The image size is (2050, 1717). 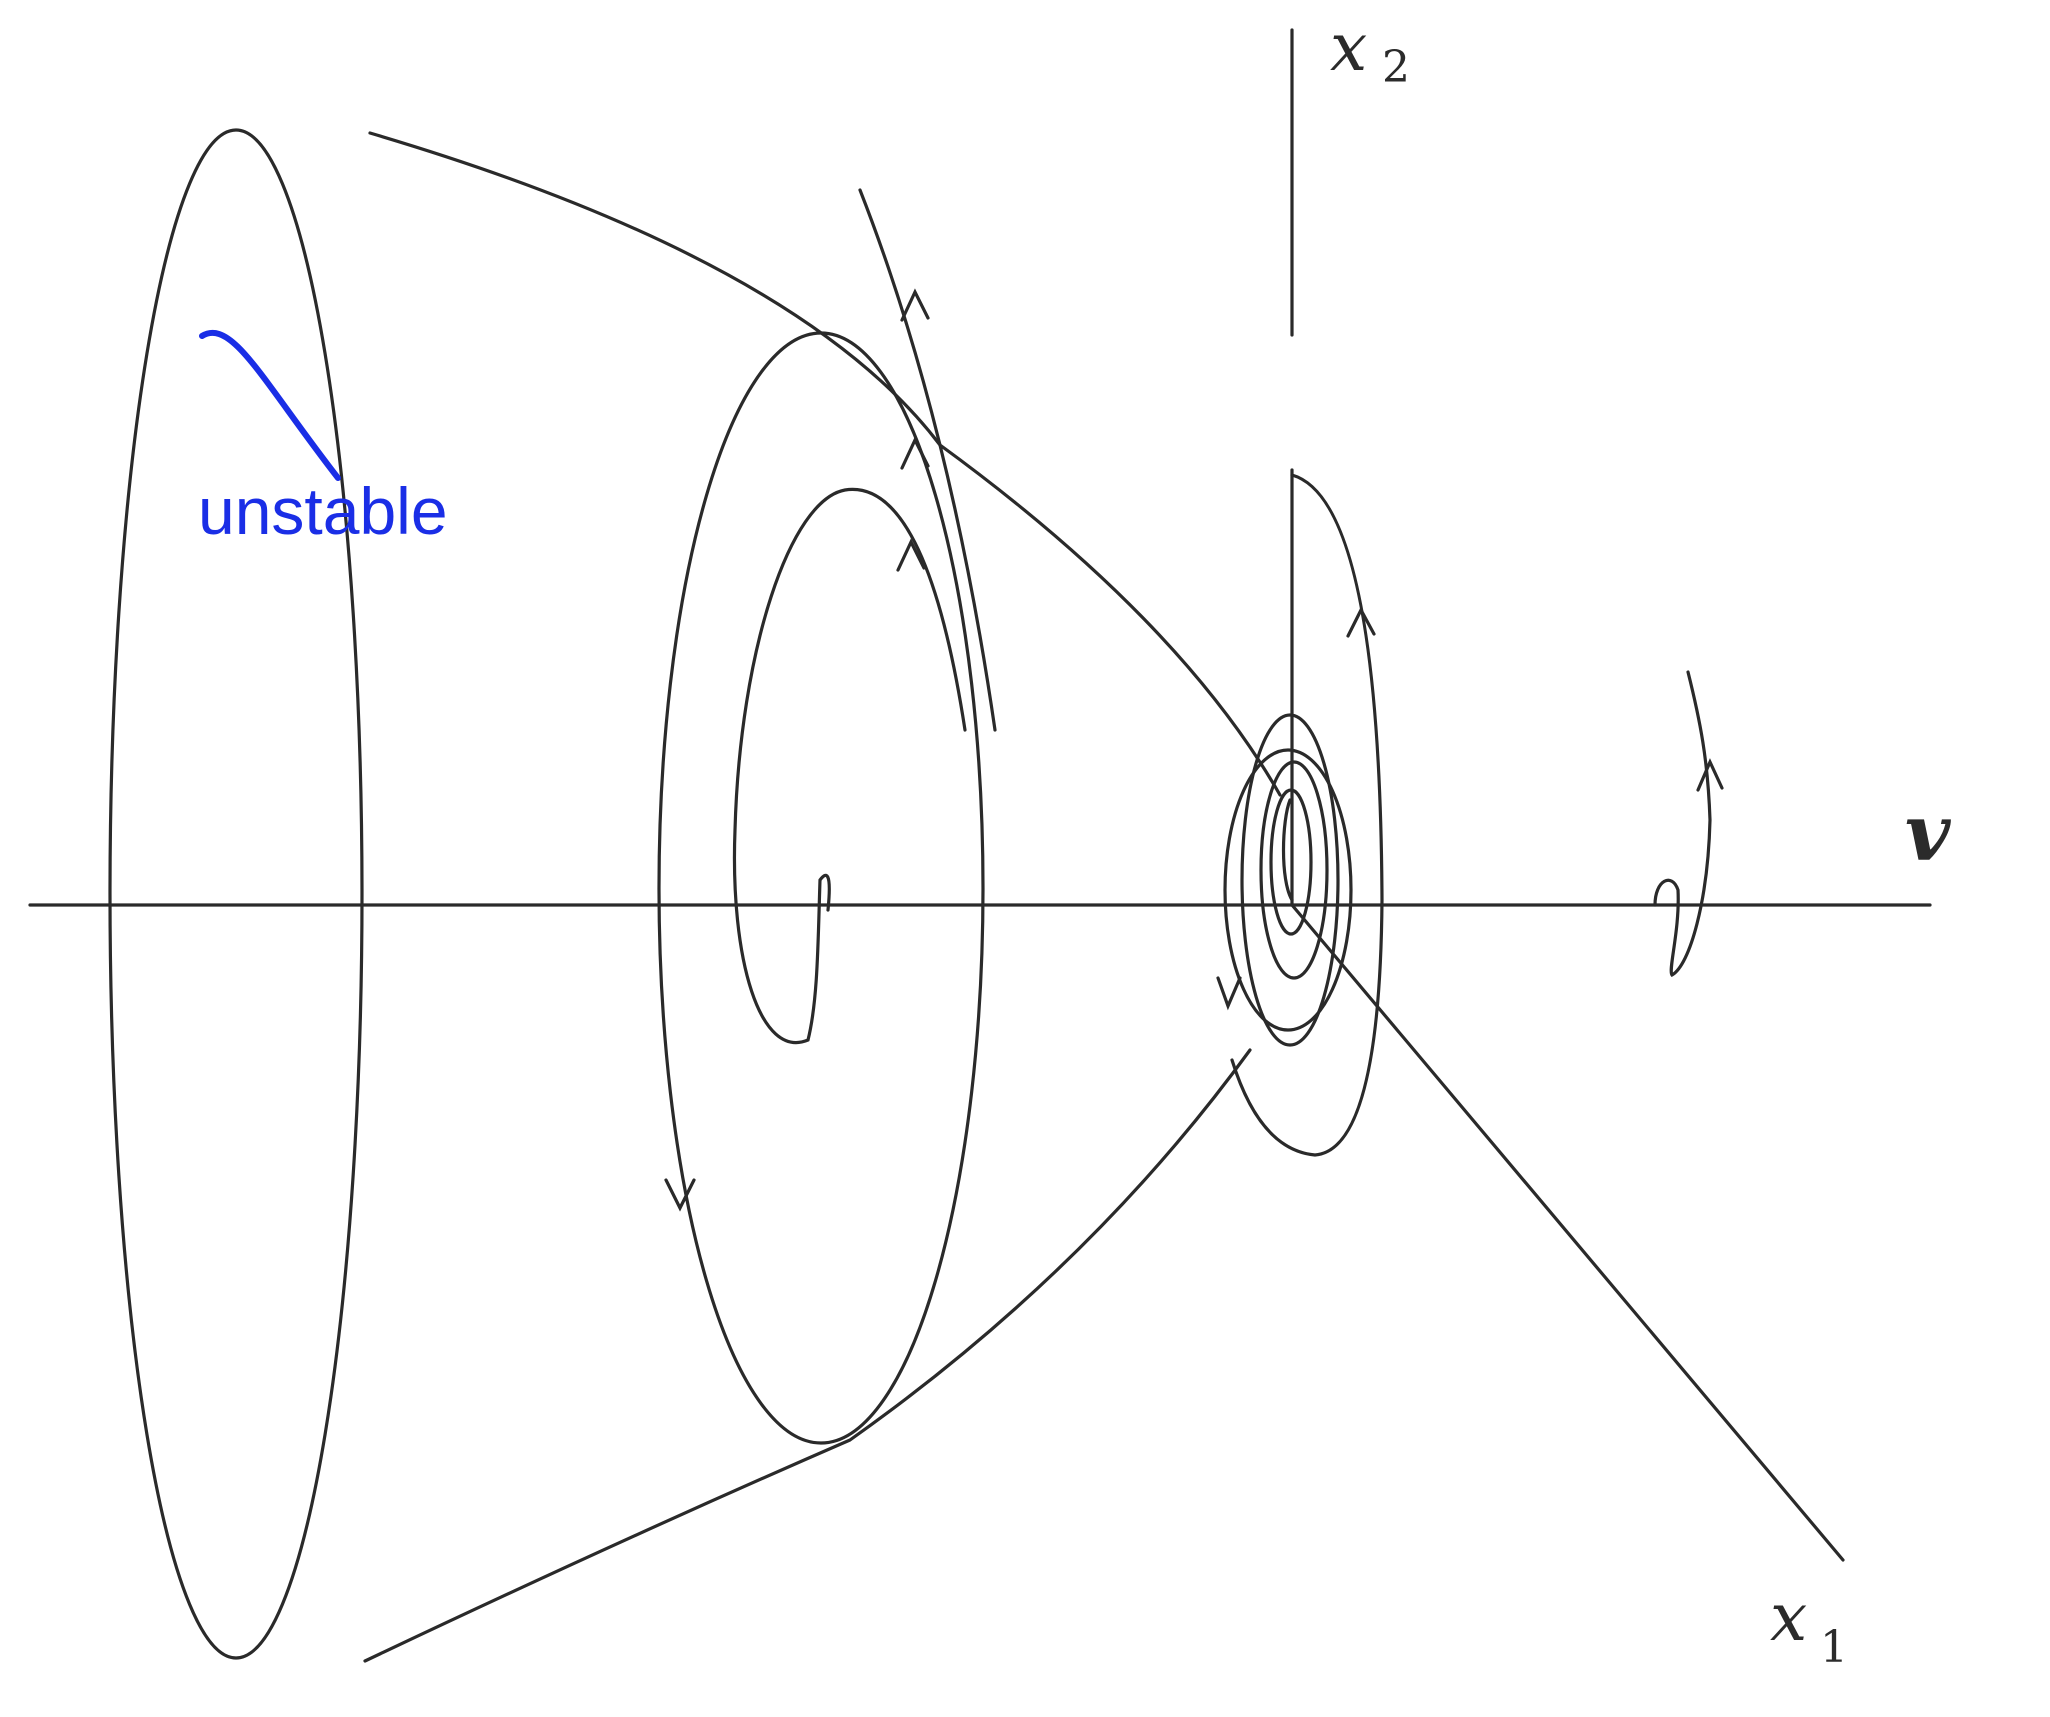 What do you see at coordinates (1788, 1617) in the screenshot?
I see `x1-axis-label: x` at bounding box center [1788, 1617].